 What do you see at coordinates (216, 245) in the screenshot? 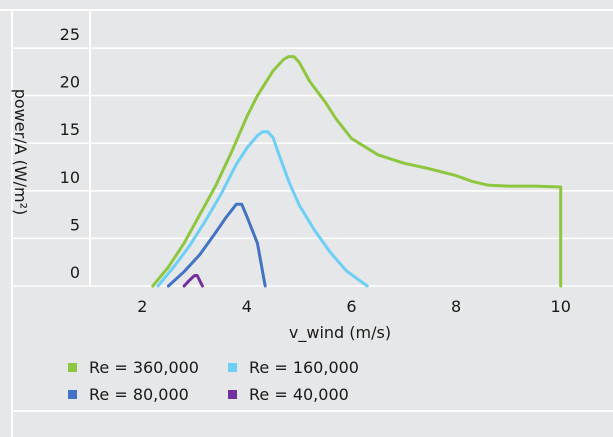
I see `series-line-re80000` at bounding box center [216, 245].